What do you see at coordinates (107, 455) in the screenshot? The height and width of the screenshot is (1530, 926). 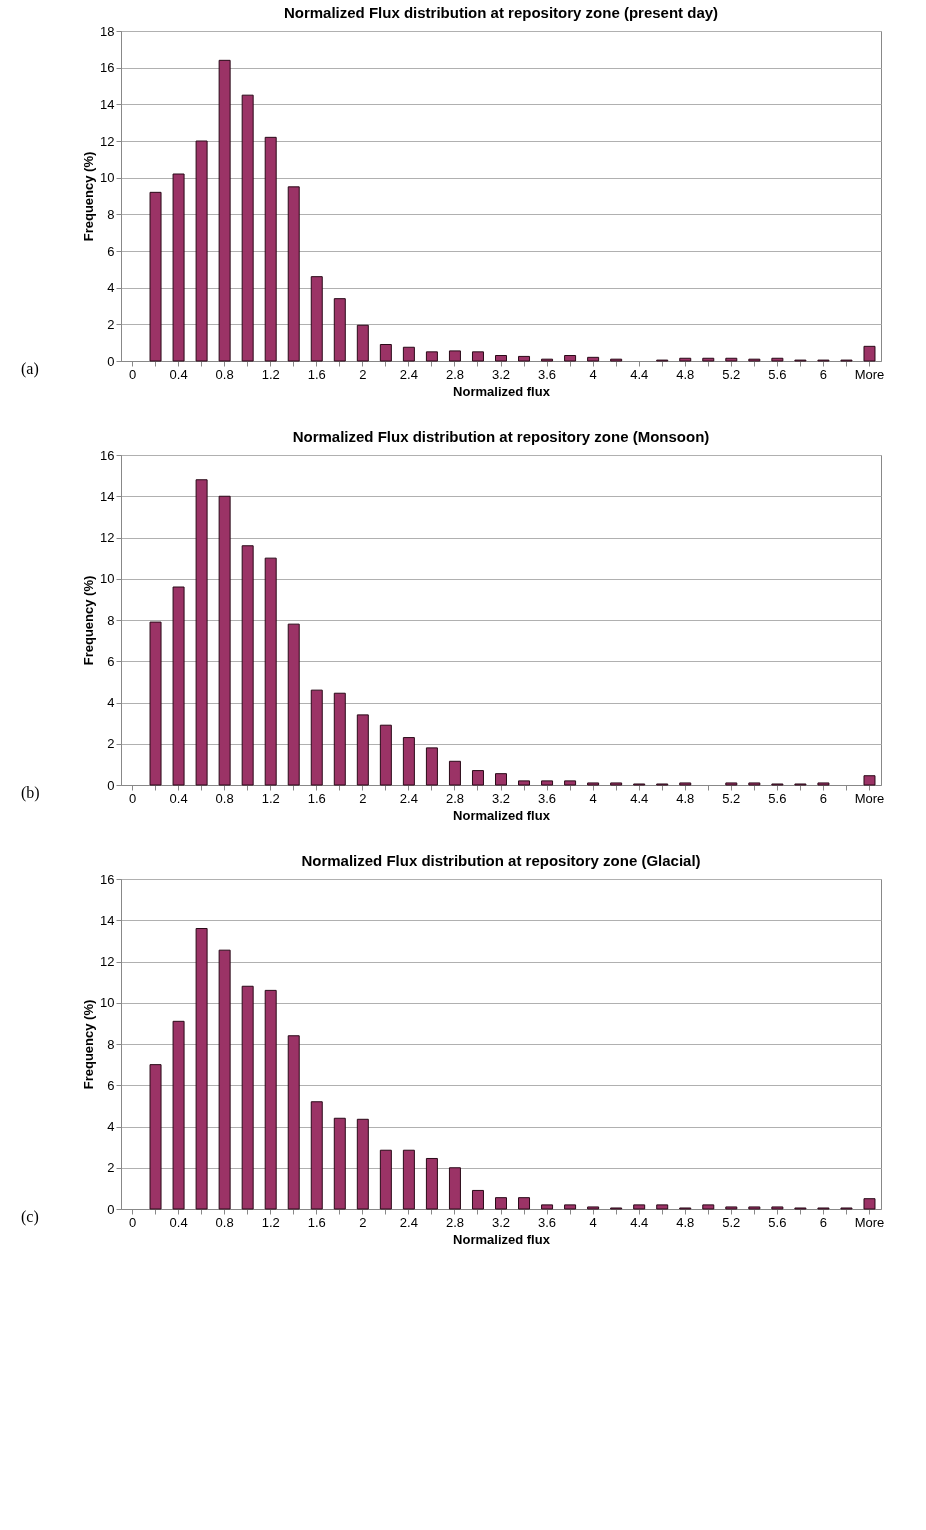 I see `y-tick-label: 16` at bounding box center [107, 455].